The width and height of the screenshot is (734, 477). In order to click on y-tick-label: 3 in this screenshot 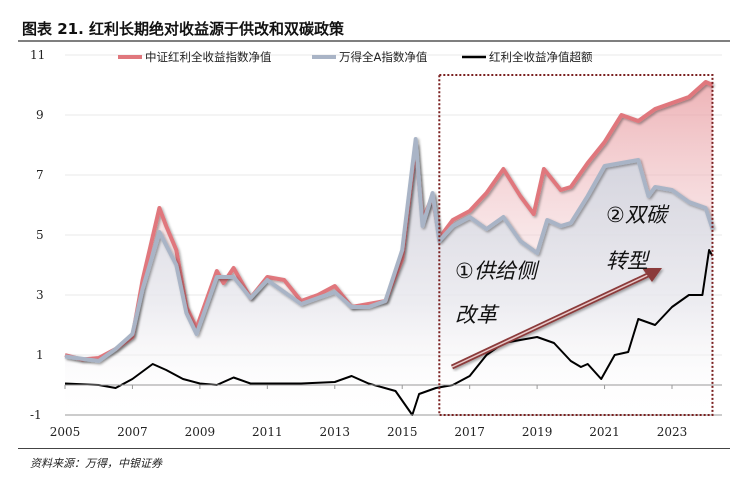, I will do `click(40, 295)`.